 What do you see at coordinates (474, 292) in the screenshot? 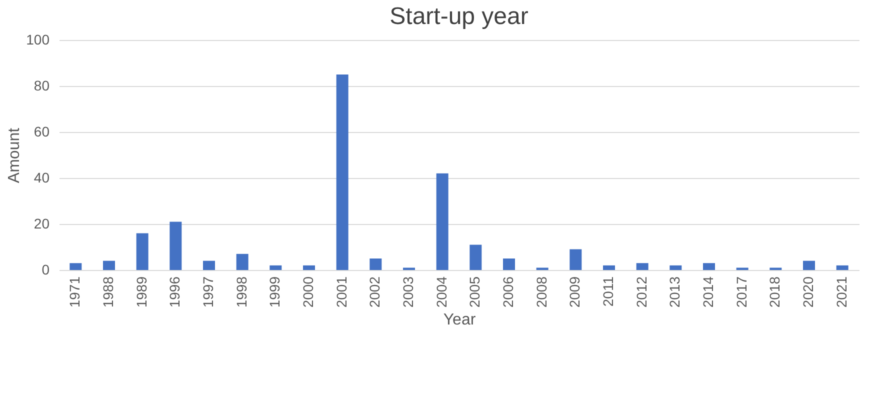
I see `x-tick-label: 2005` at bounding box center [474, 292].